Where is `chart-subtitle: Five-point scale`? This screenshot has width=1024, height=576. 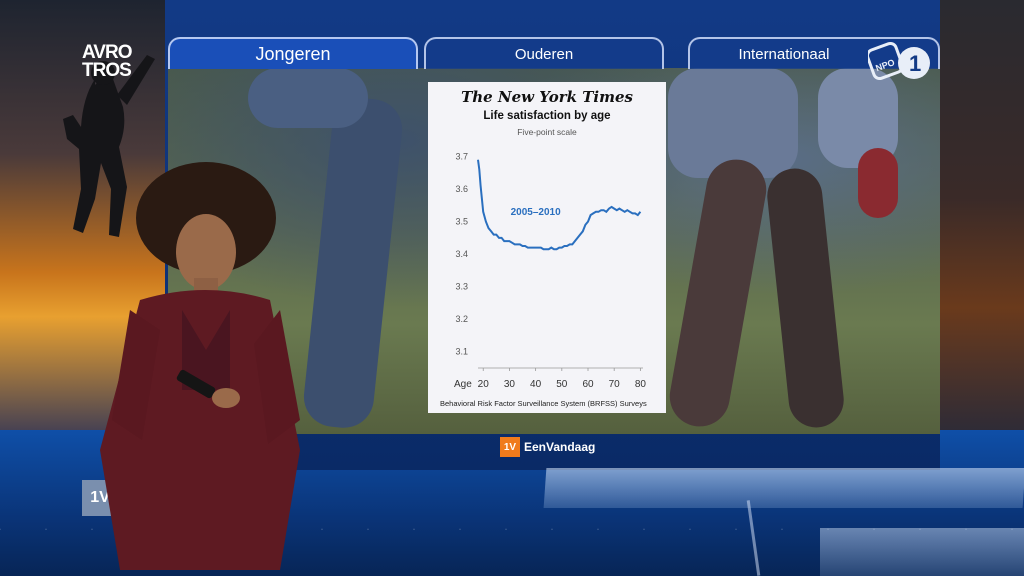
chart-subtitle: Five-point scale is located at coordinates (547, 132).